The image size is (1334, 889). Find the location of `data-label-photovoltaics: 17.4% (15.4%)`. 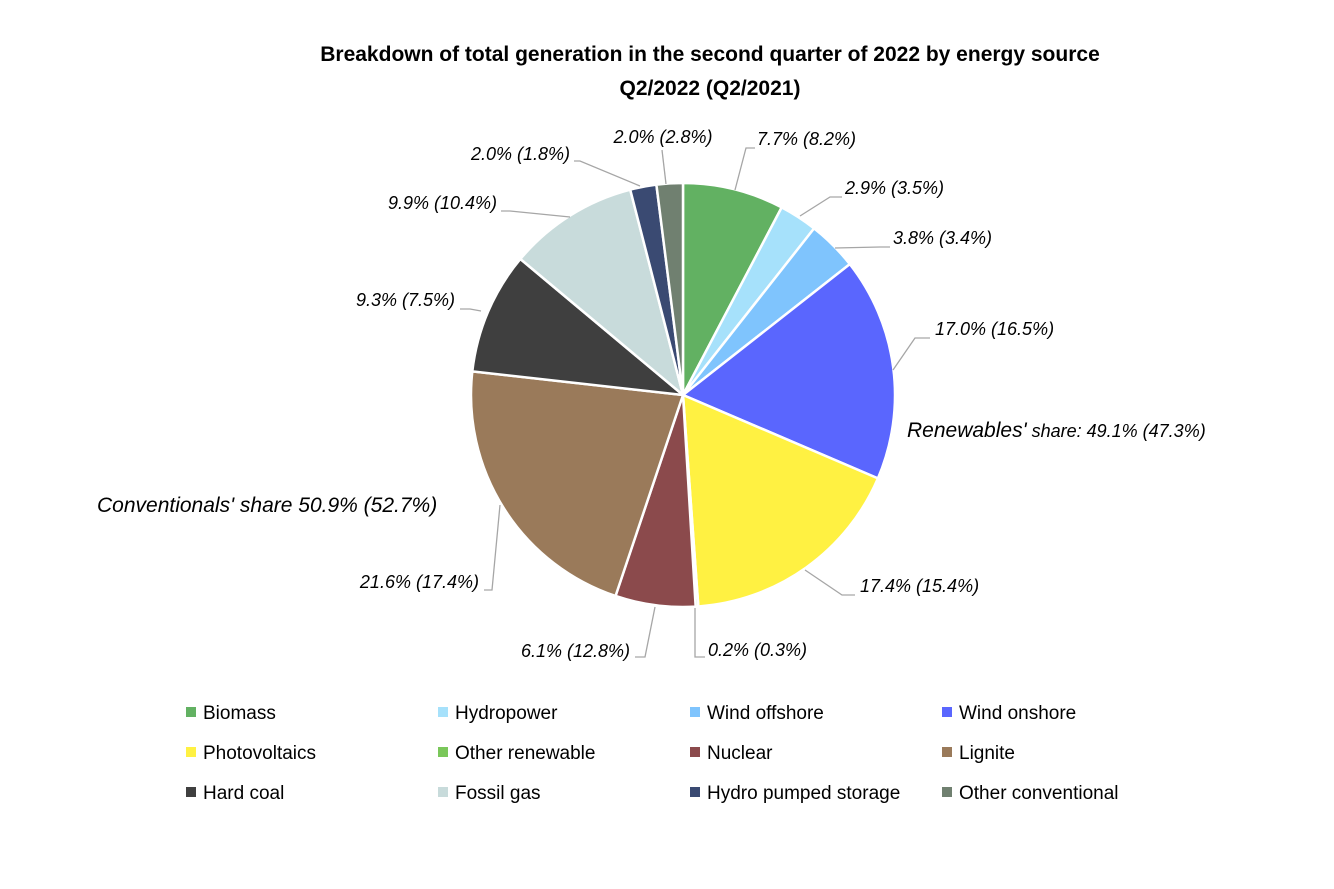

data-label-photovoltaics: 17.4% (15.4%) is located at coordinates (919, 586).